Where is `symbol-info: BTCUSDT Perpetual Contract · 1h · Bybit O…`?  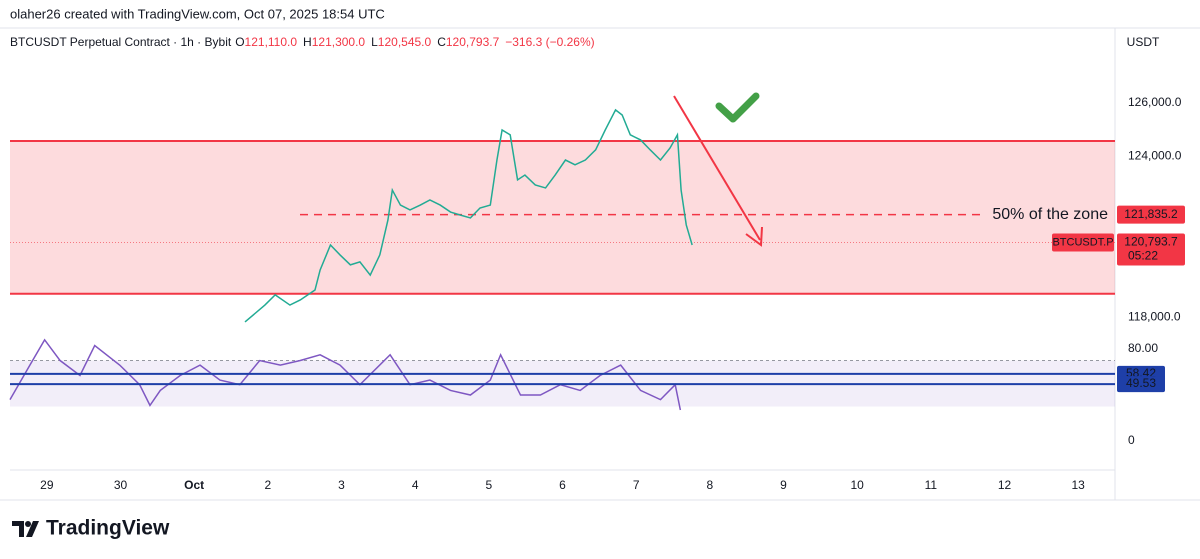 symbol-info: BTCUSDT Perpetual Contract · 1h · Bybit O… is located at coordinates (302, 42).